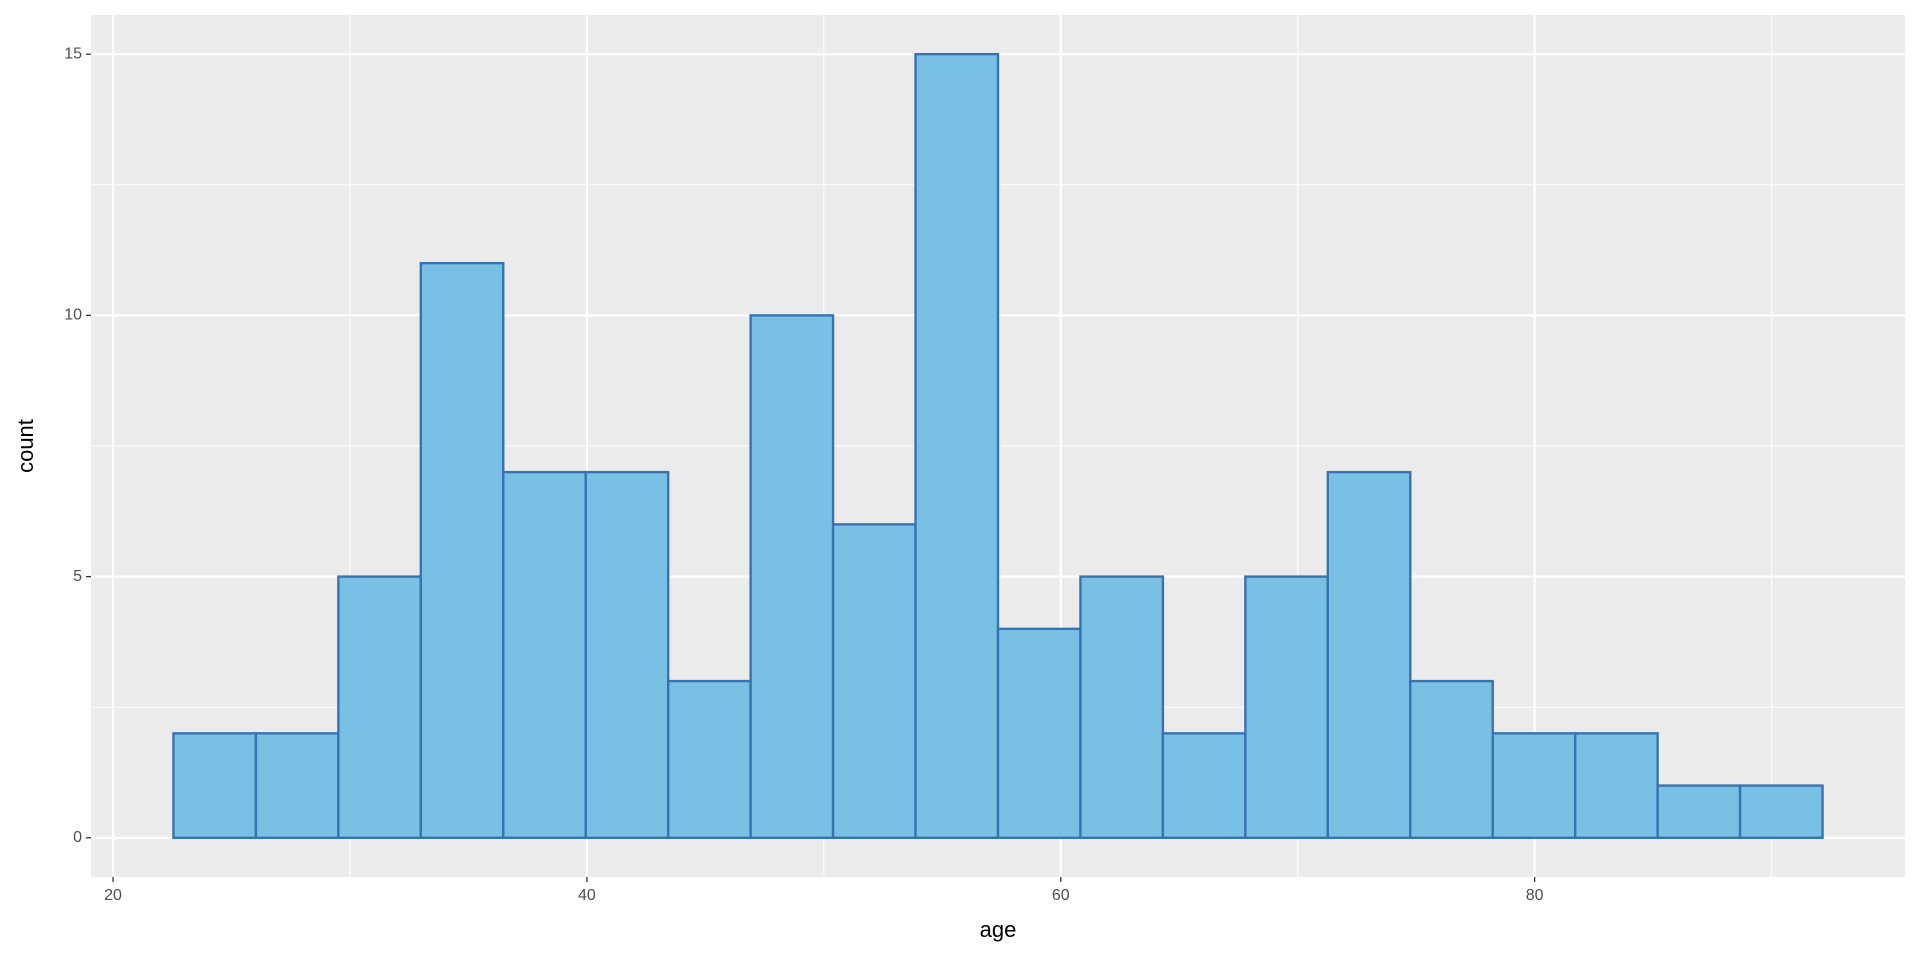  What do you see at coordinates (587, 895) in the screenshot?
I see `x-tick-label: 40` at bounding box center [587, 895].